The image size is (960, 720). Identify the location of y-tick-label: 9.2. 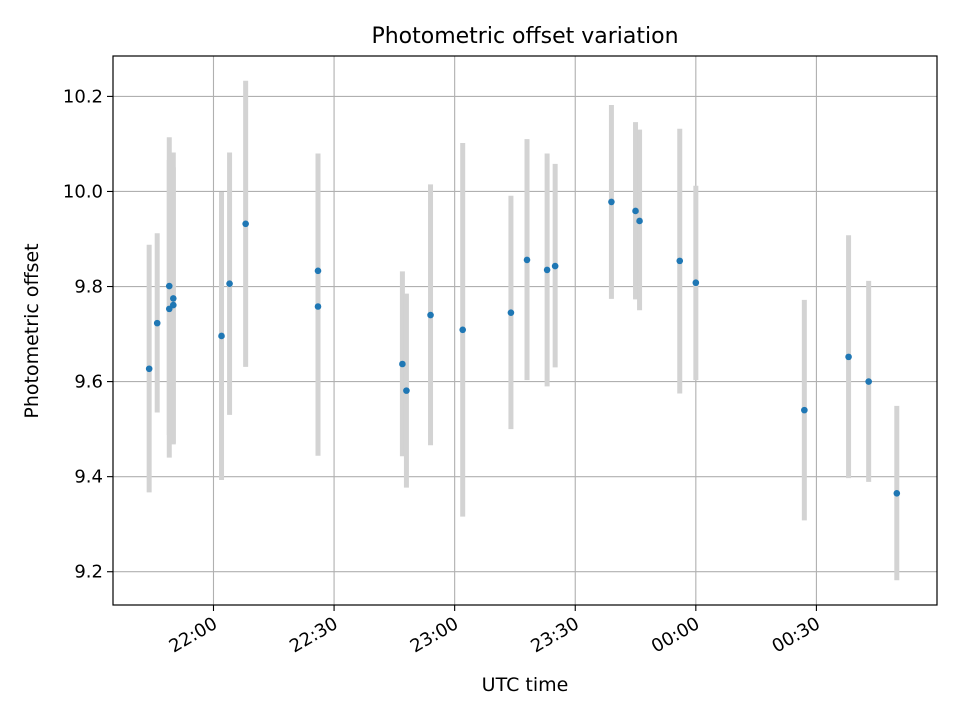
(88, 572).